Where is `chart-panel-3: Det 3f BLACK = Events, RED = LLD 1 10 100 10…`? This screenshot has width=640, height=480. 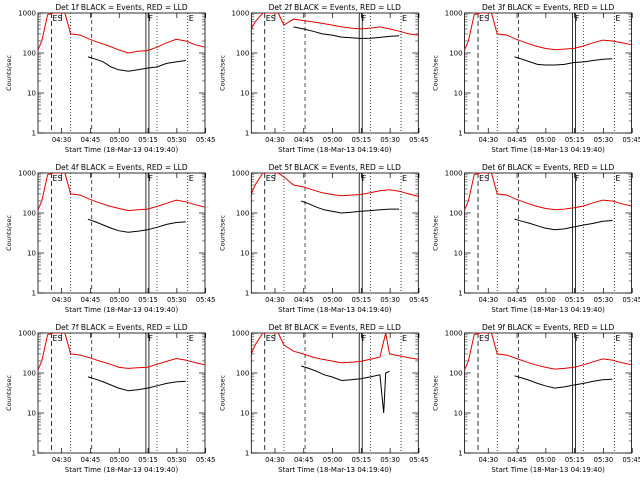
chart-panel-3: Det 3f BLACK = Events, RED = LLD 1 10 100 10… is located at coordinates (536, 78).